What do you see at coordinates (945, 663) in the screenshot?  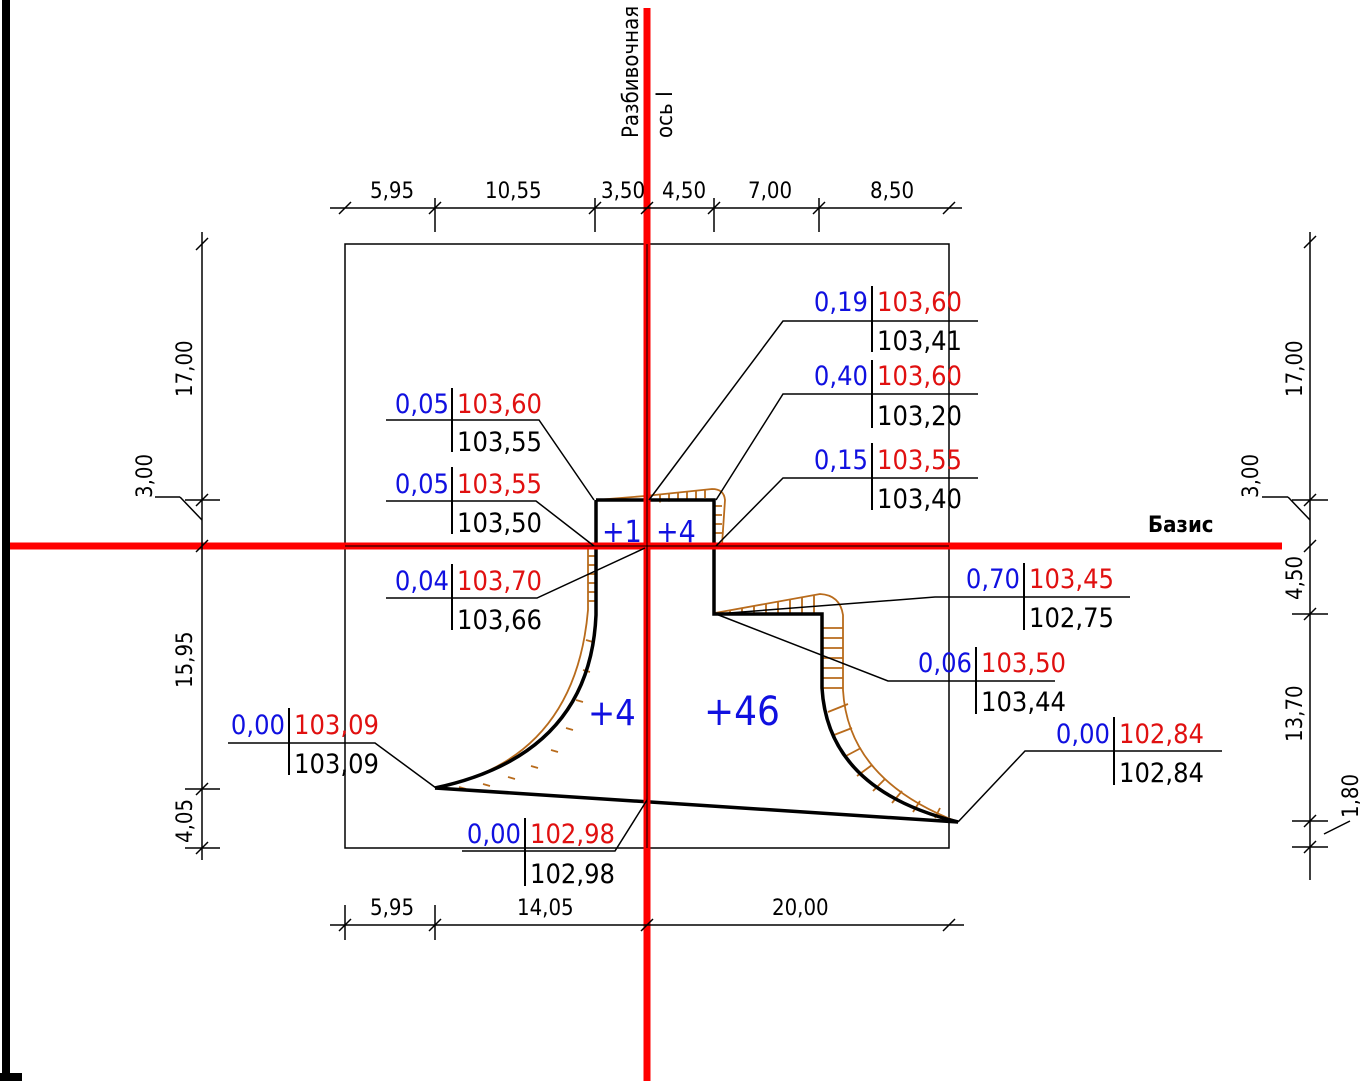 I see `svg-text: 0,06` at bounding box center [945, 663].